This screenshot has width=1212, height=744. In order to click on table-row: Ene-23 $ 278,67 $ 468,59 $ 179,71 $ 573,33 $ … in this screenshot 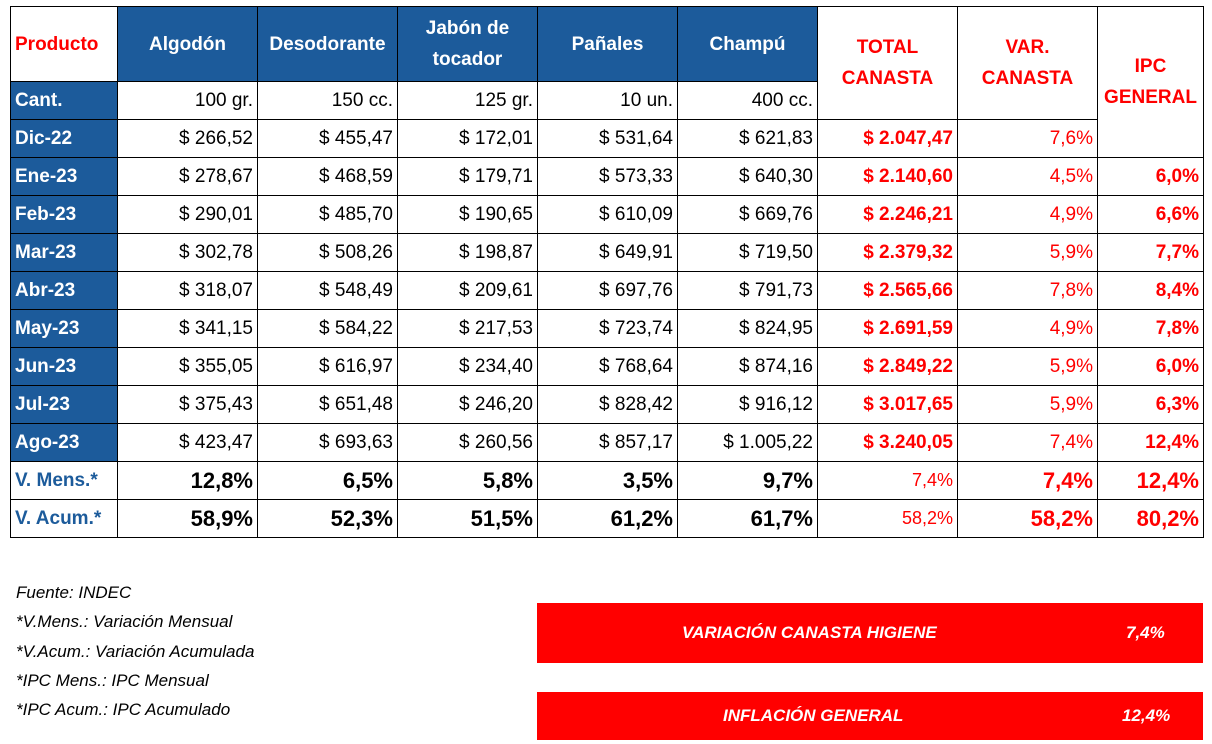, I will do `click(607, 176)`.